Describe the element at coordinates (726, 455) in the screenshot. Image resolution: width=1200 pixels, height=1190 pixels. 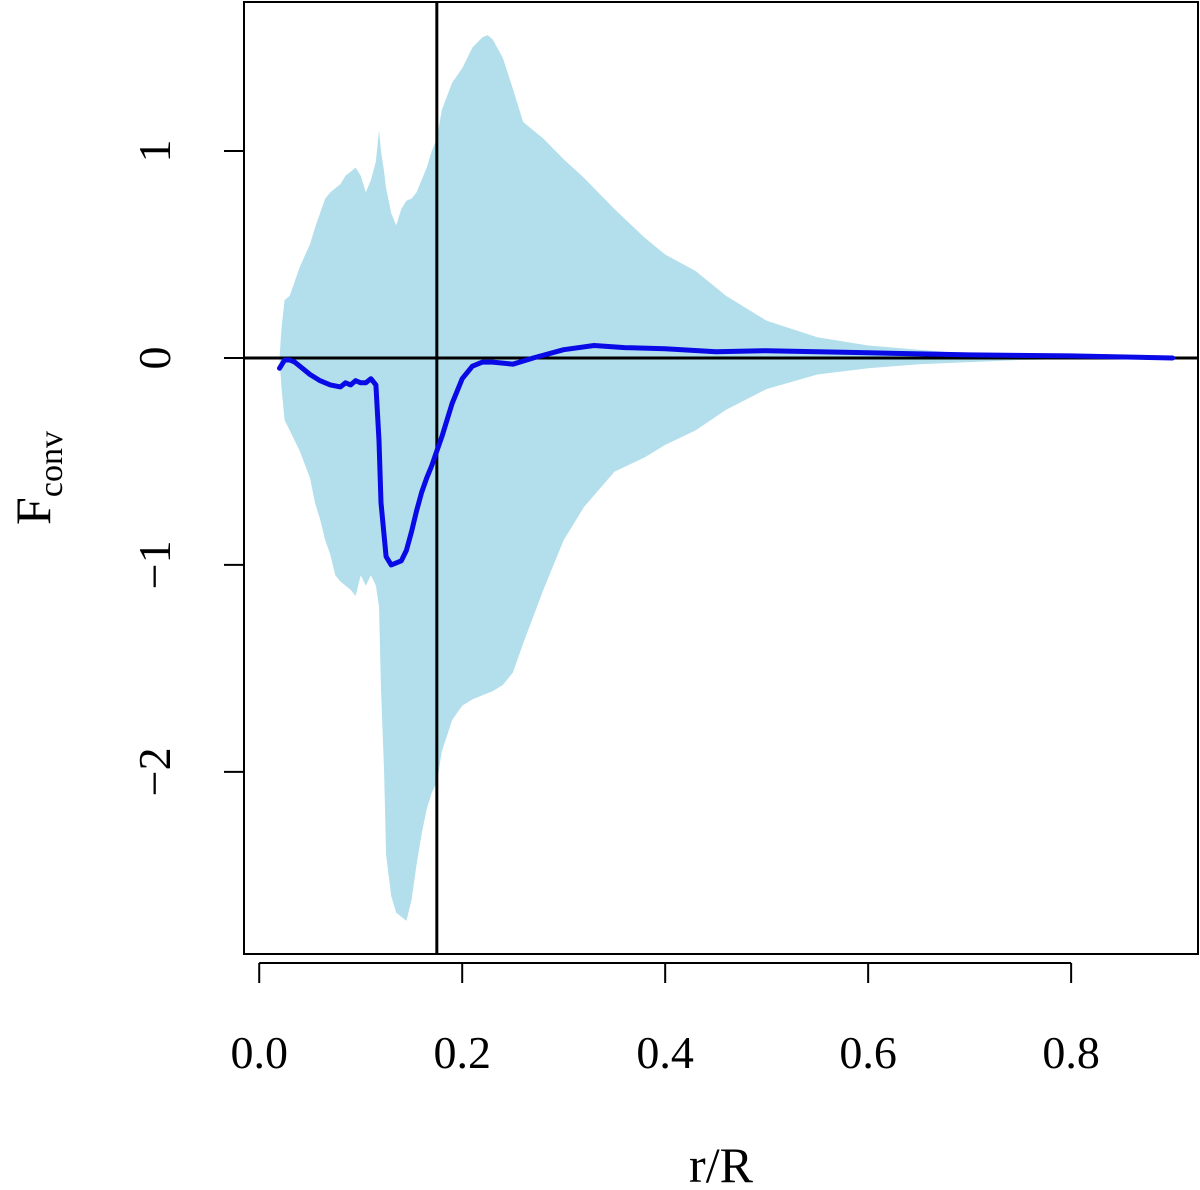
I see `series-line` at that location.